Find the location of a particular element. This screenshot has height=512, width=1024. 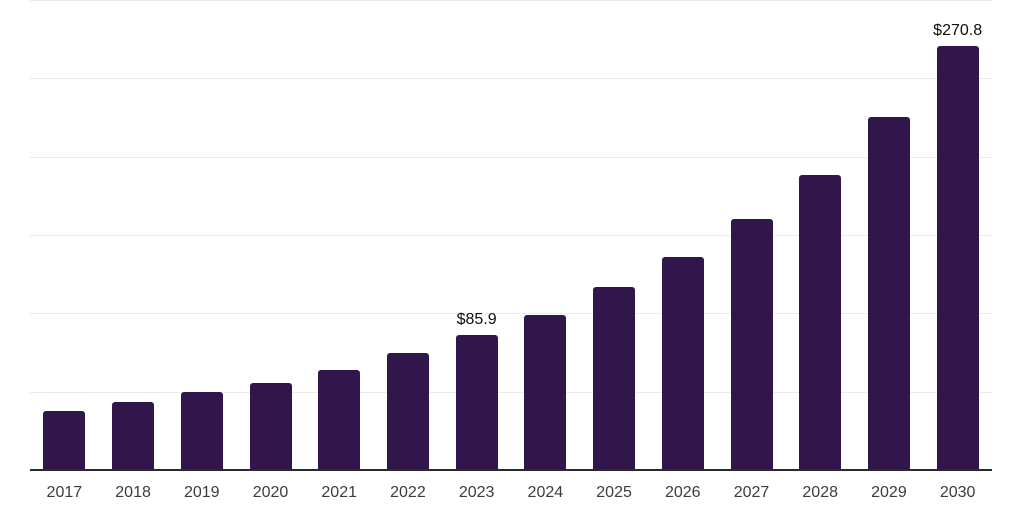

bar-2024 is located at coordinates (545, 392).